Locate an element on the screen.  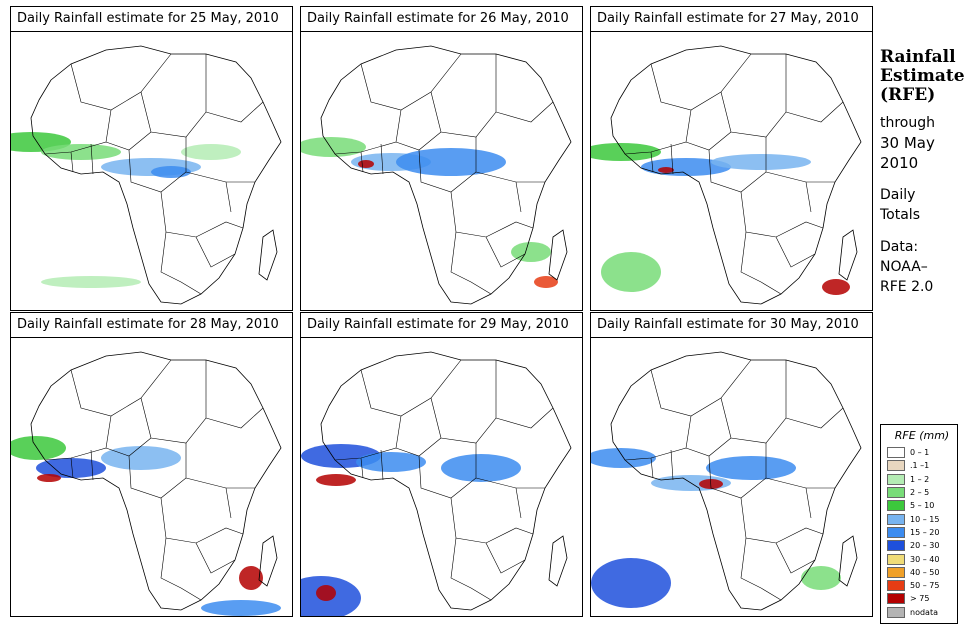
legend-label: 1 – 2 is located at coordinates (920, 479).